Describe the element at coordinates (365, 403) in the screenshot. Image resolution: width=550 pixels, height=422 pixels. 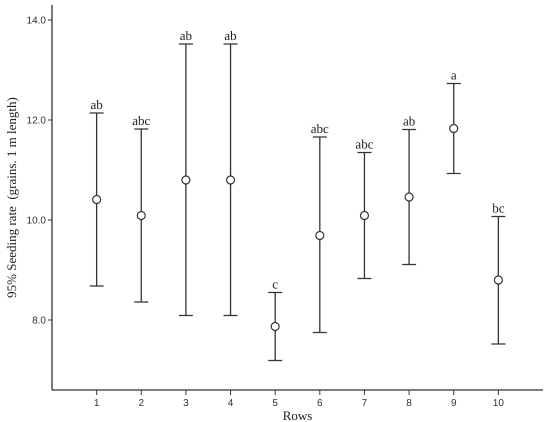
I see `x-tick-label: 7` at that location.